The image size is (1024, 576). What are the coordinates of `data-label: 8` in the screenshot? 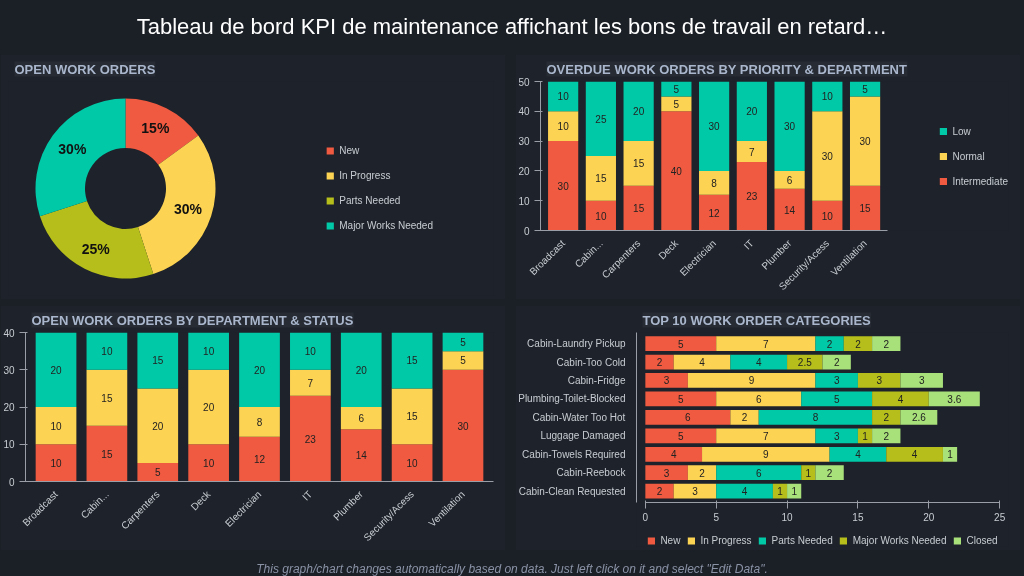 It's located at (259, 422).